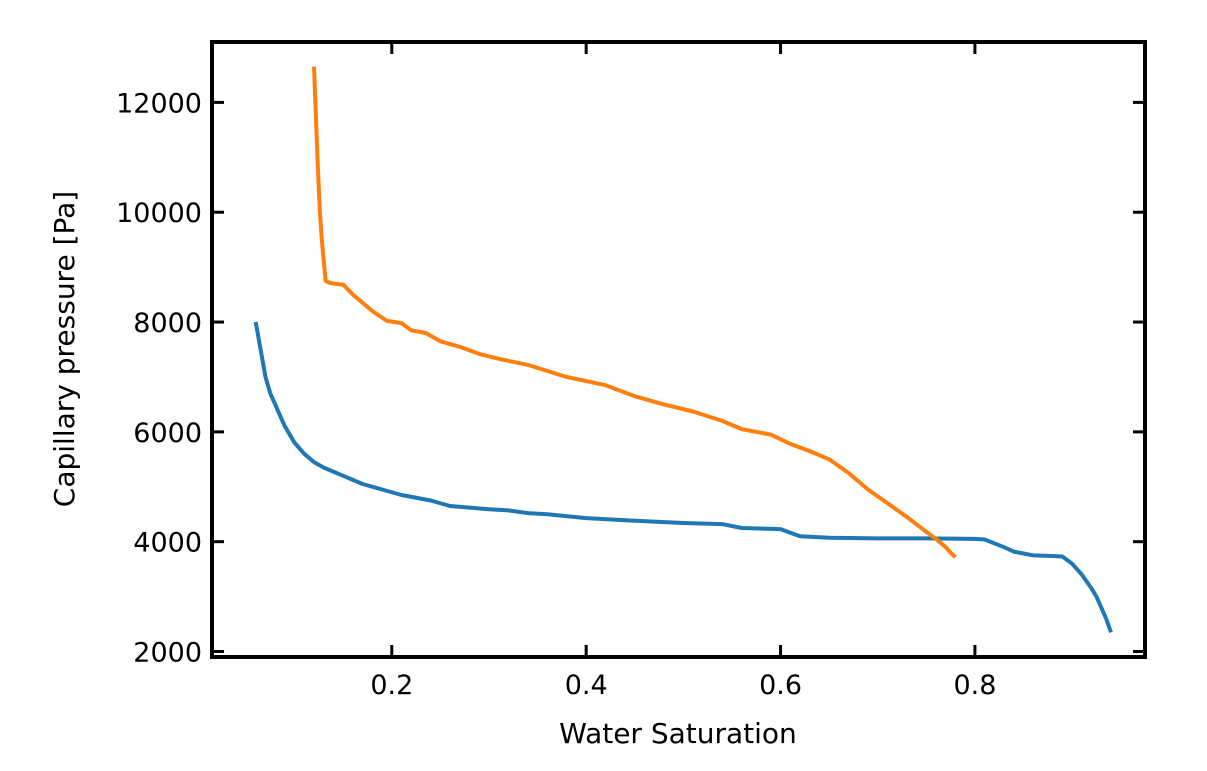 Image resolution: width=1207 pixels, height=771 pixels. I want to click on y-tick-label: 6000, so click(167, 433).